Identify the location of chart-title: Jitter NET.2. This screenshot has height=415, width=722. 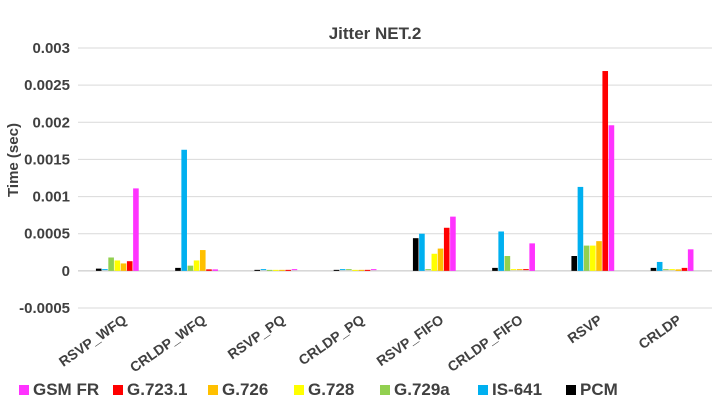
(375, 33).